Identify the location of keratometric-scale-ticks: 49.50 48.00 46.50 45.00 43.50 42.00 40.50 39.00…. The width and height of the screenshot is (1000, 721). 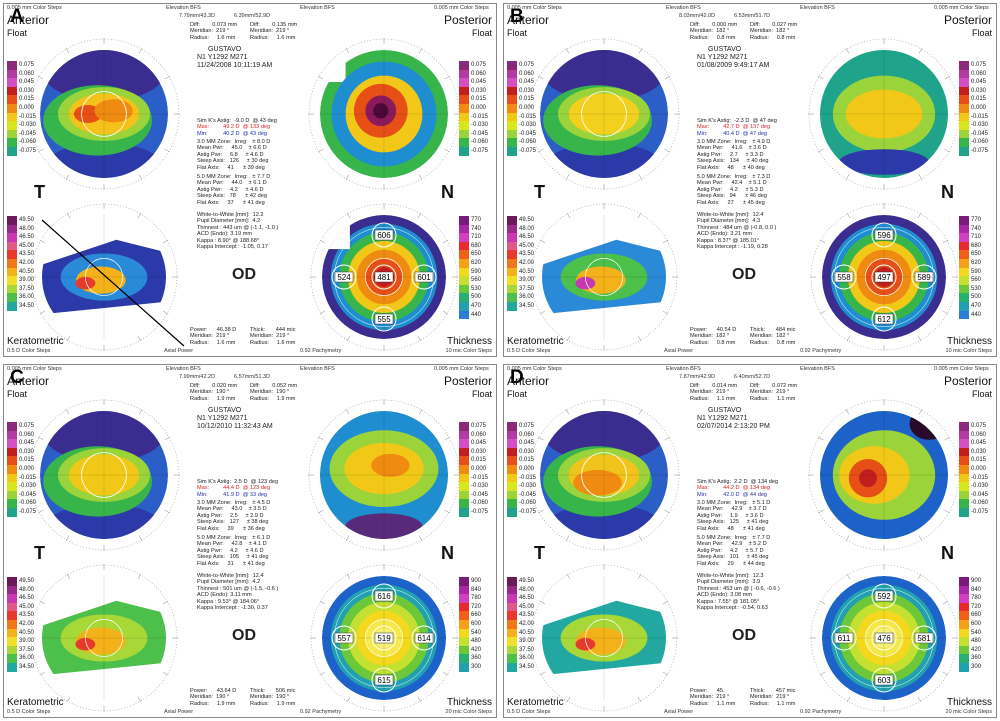
(26, 263).